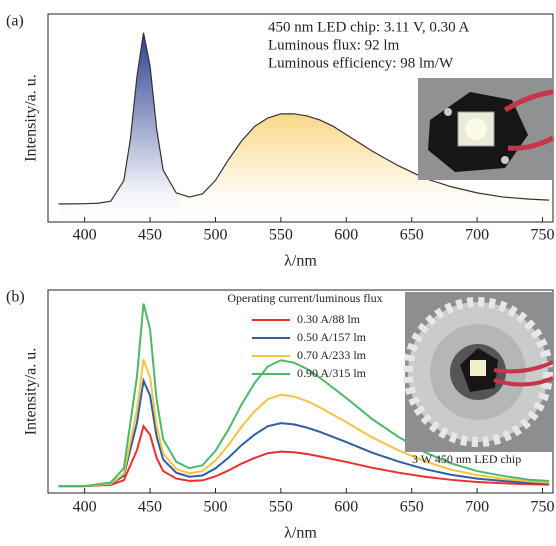 This screenshot has width=556, height=546. What do you see at coordinates (304, 456) in the screenshot?
I see `series-line` at bounding box center [304, 456].